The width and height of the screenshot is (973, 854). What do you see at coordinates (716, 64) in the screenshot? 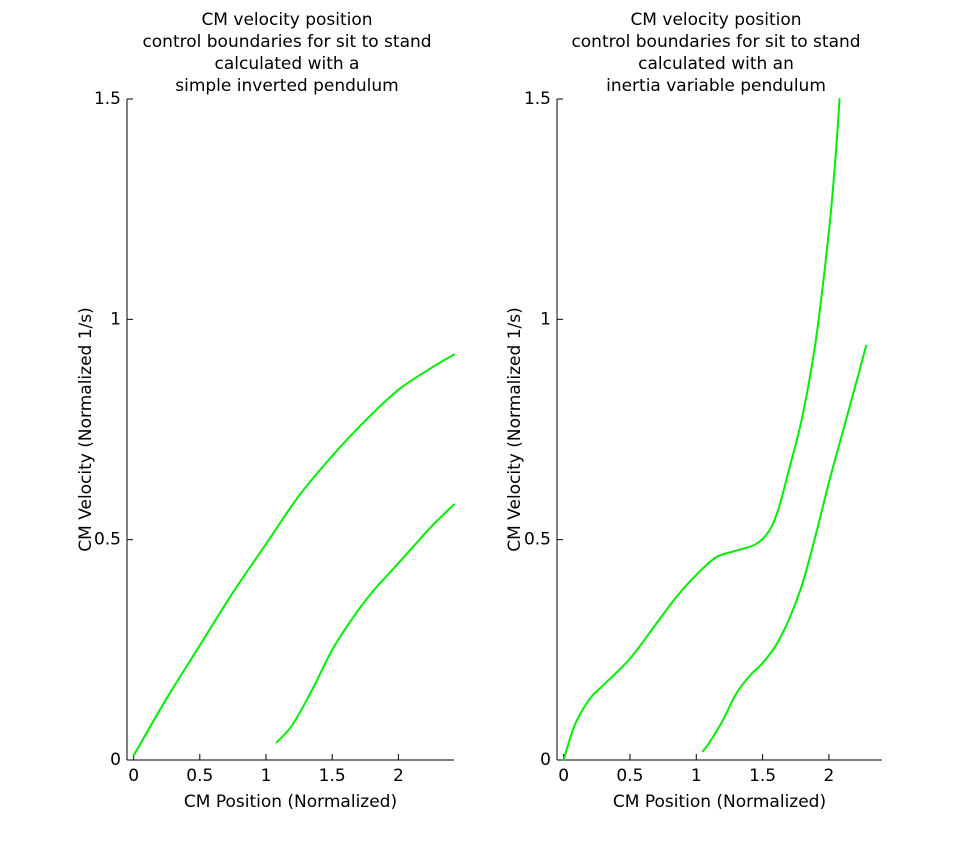
I see `chart-title-line: calculated with an` at bounding box center [716, 64].